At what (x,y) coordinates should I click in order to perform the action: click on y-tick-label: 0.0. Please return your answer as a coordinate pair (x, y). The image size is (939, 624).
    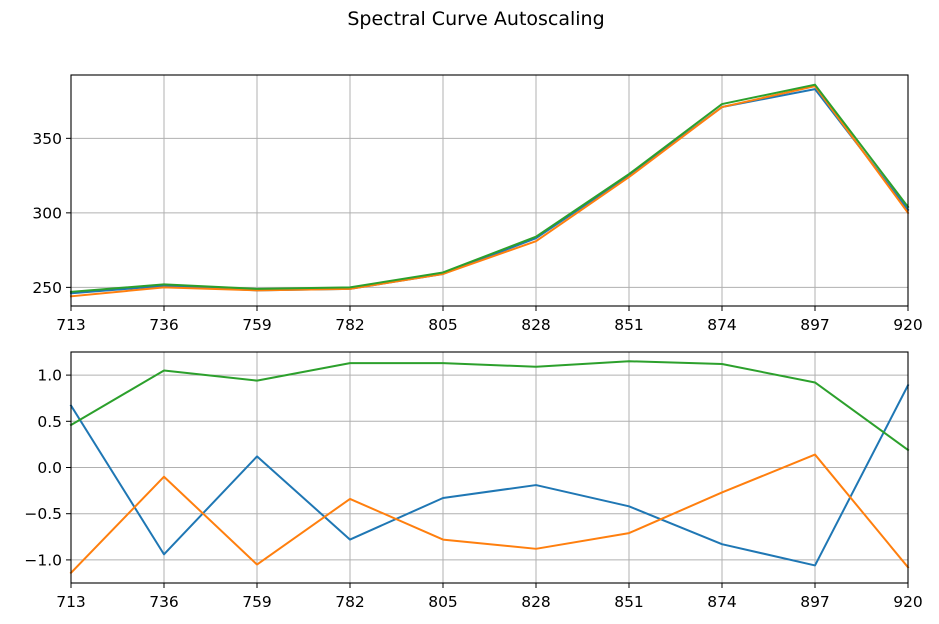
    Looking at the image, I should click on (49, 468).